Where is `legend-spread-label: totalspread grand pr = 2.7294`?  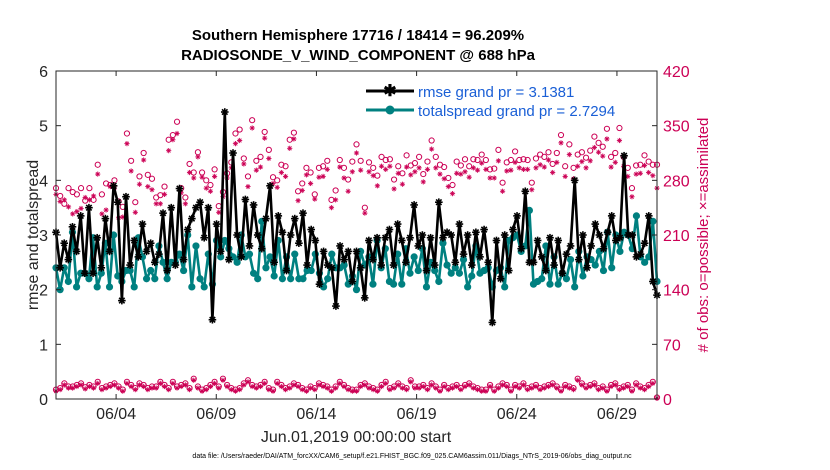
legend-spread-label: totalspread grand pr = 2.7294 is located at coordinates (516, 111).